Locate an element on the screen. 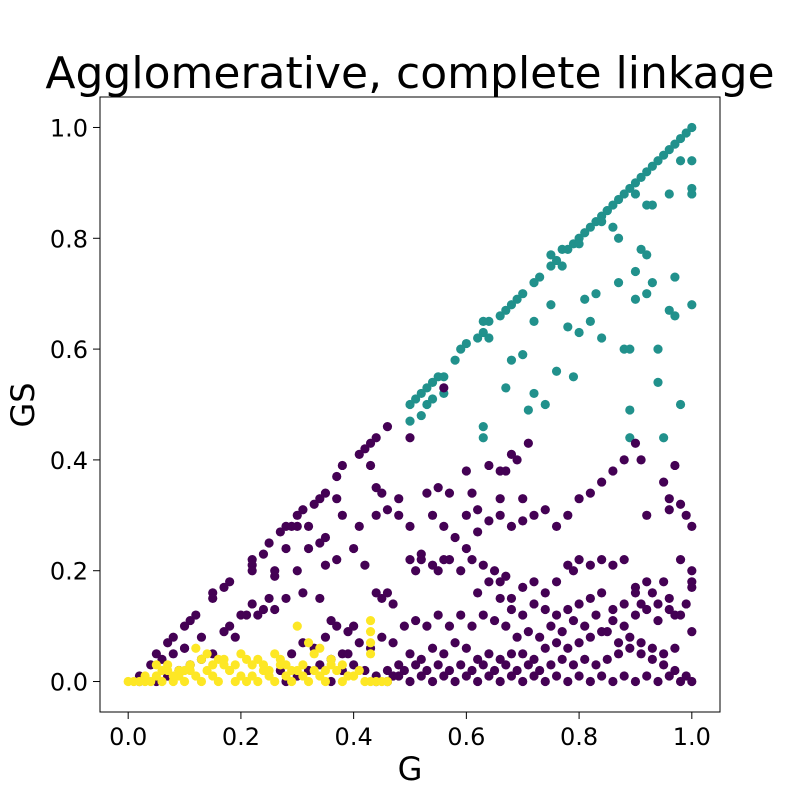 The width and height of the screenshot is (800, 800). y-tick-label: 0.2 is located at coordinates (69, 572).